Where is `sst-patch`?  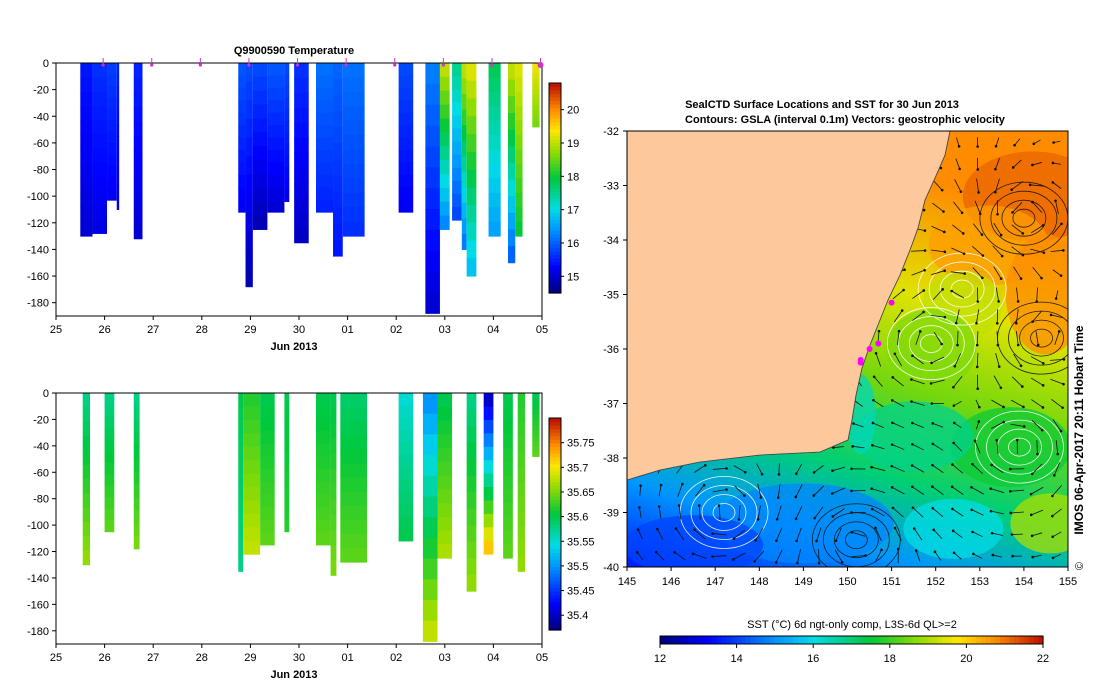
sst-patch is located at coordinates (695, 541).